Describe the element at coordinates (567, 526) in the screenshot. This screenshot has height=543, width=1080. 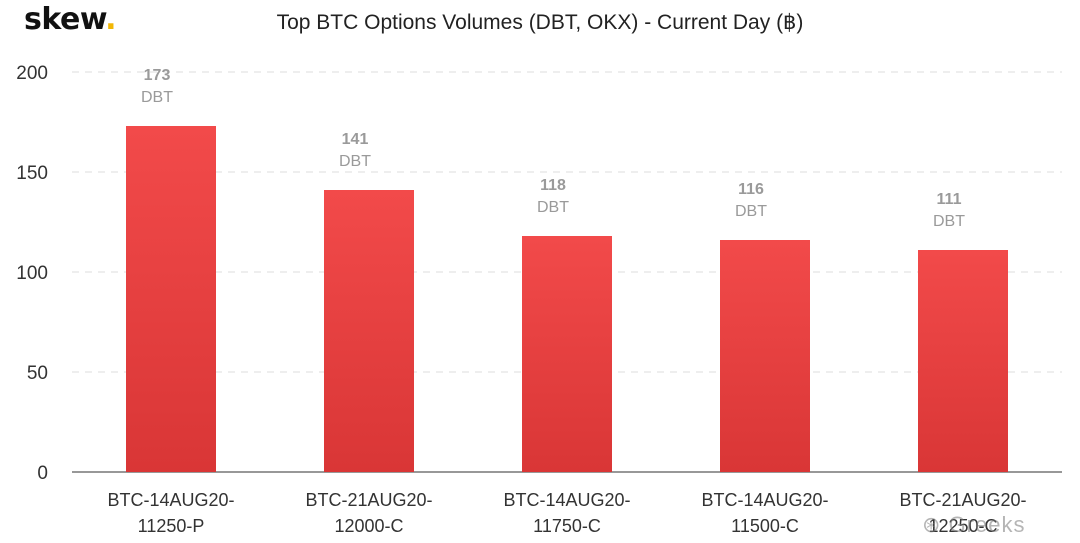
I see `x-tick-label: 11750-C` at that location.